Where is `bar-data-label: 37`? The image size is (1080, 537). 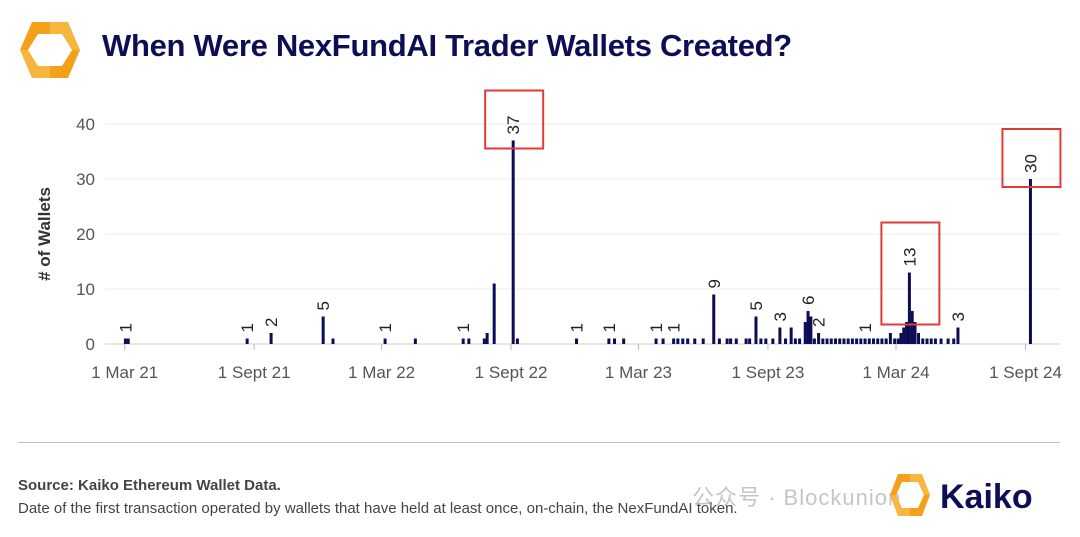 bar-data-label: 37 is located at coordinates (513, 125).